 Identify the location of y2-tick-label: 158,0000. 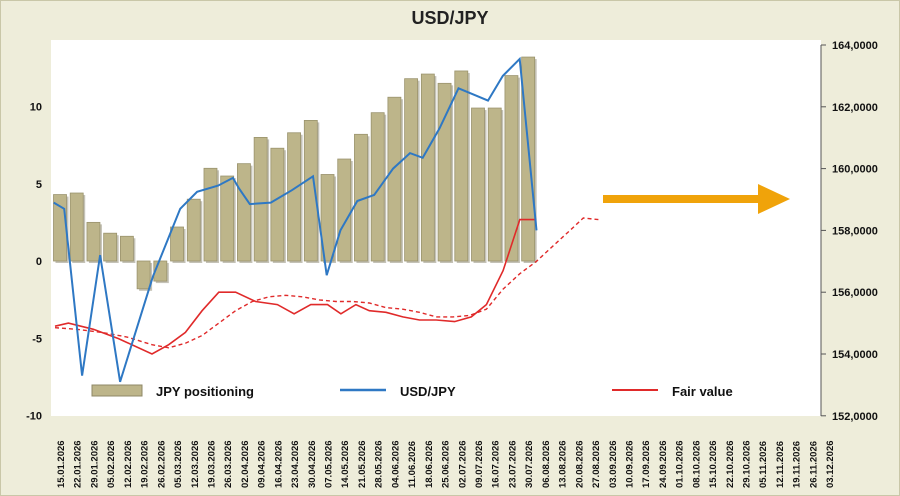
(855, 231).